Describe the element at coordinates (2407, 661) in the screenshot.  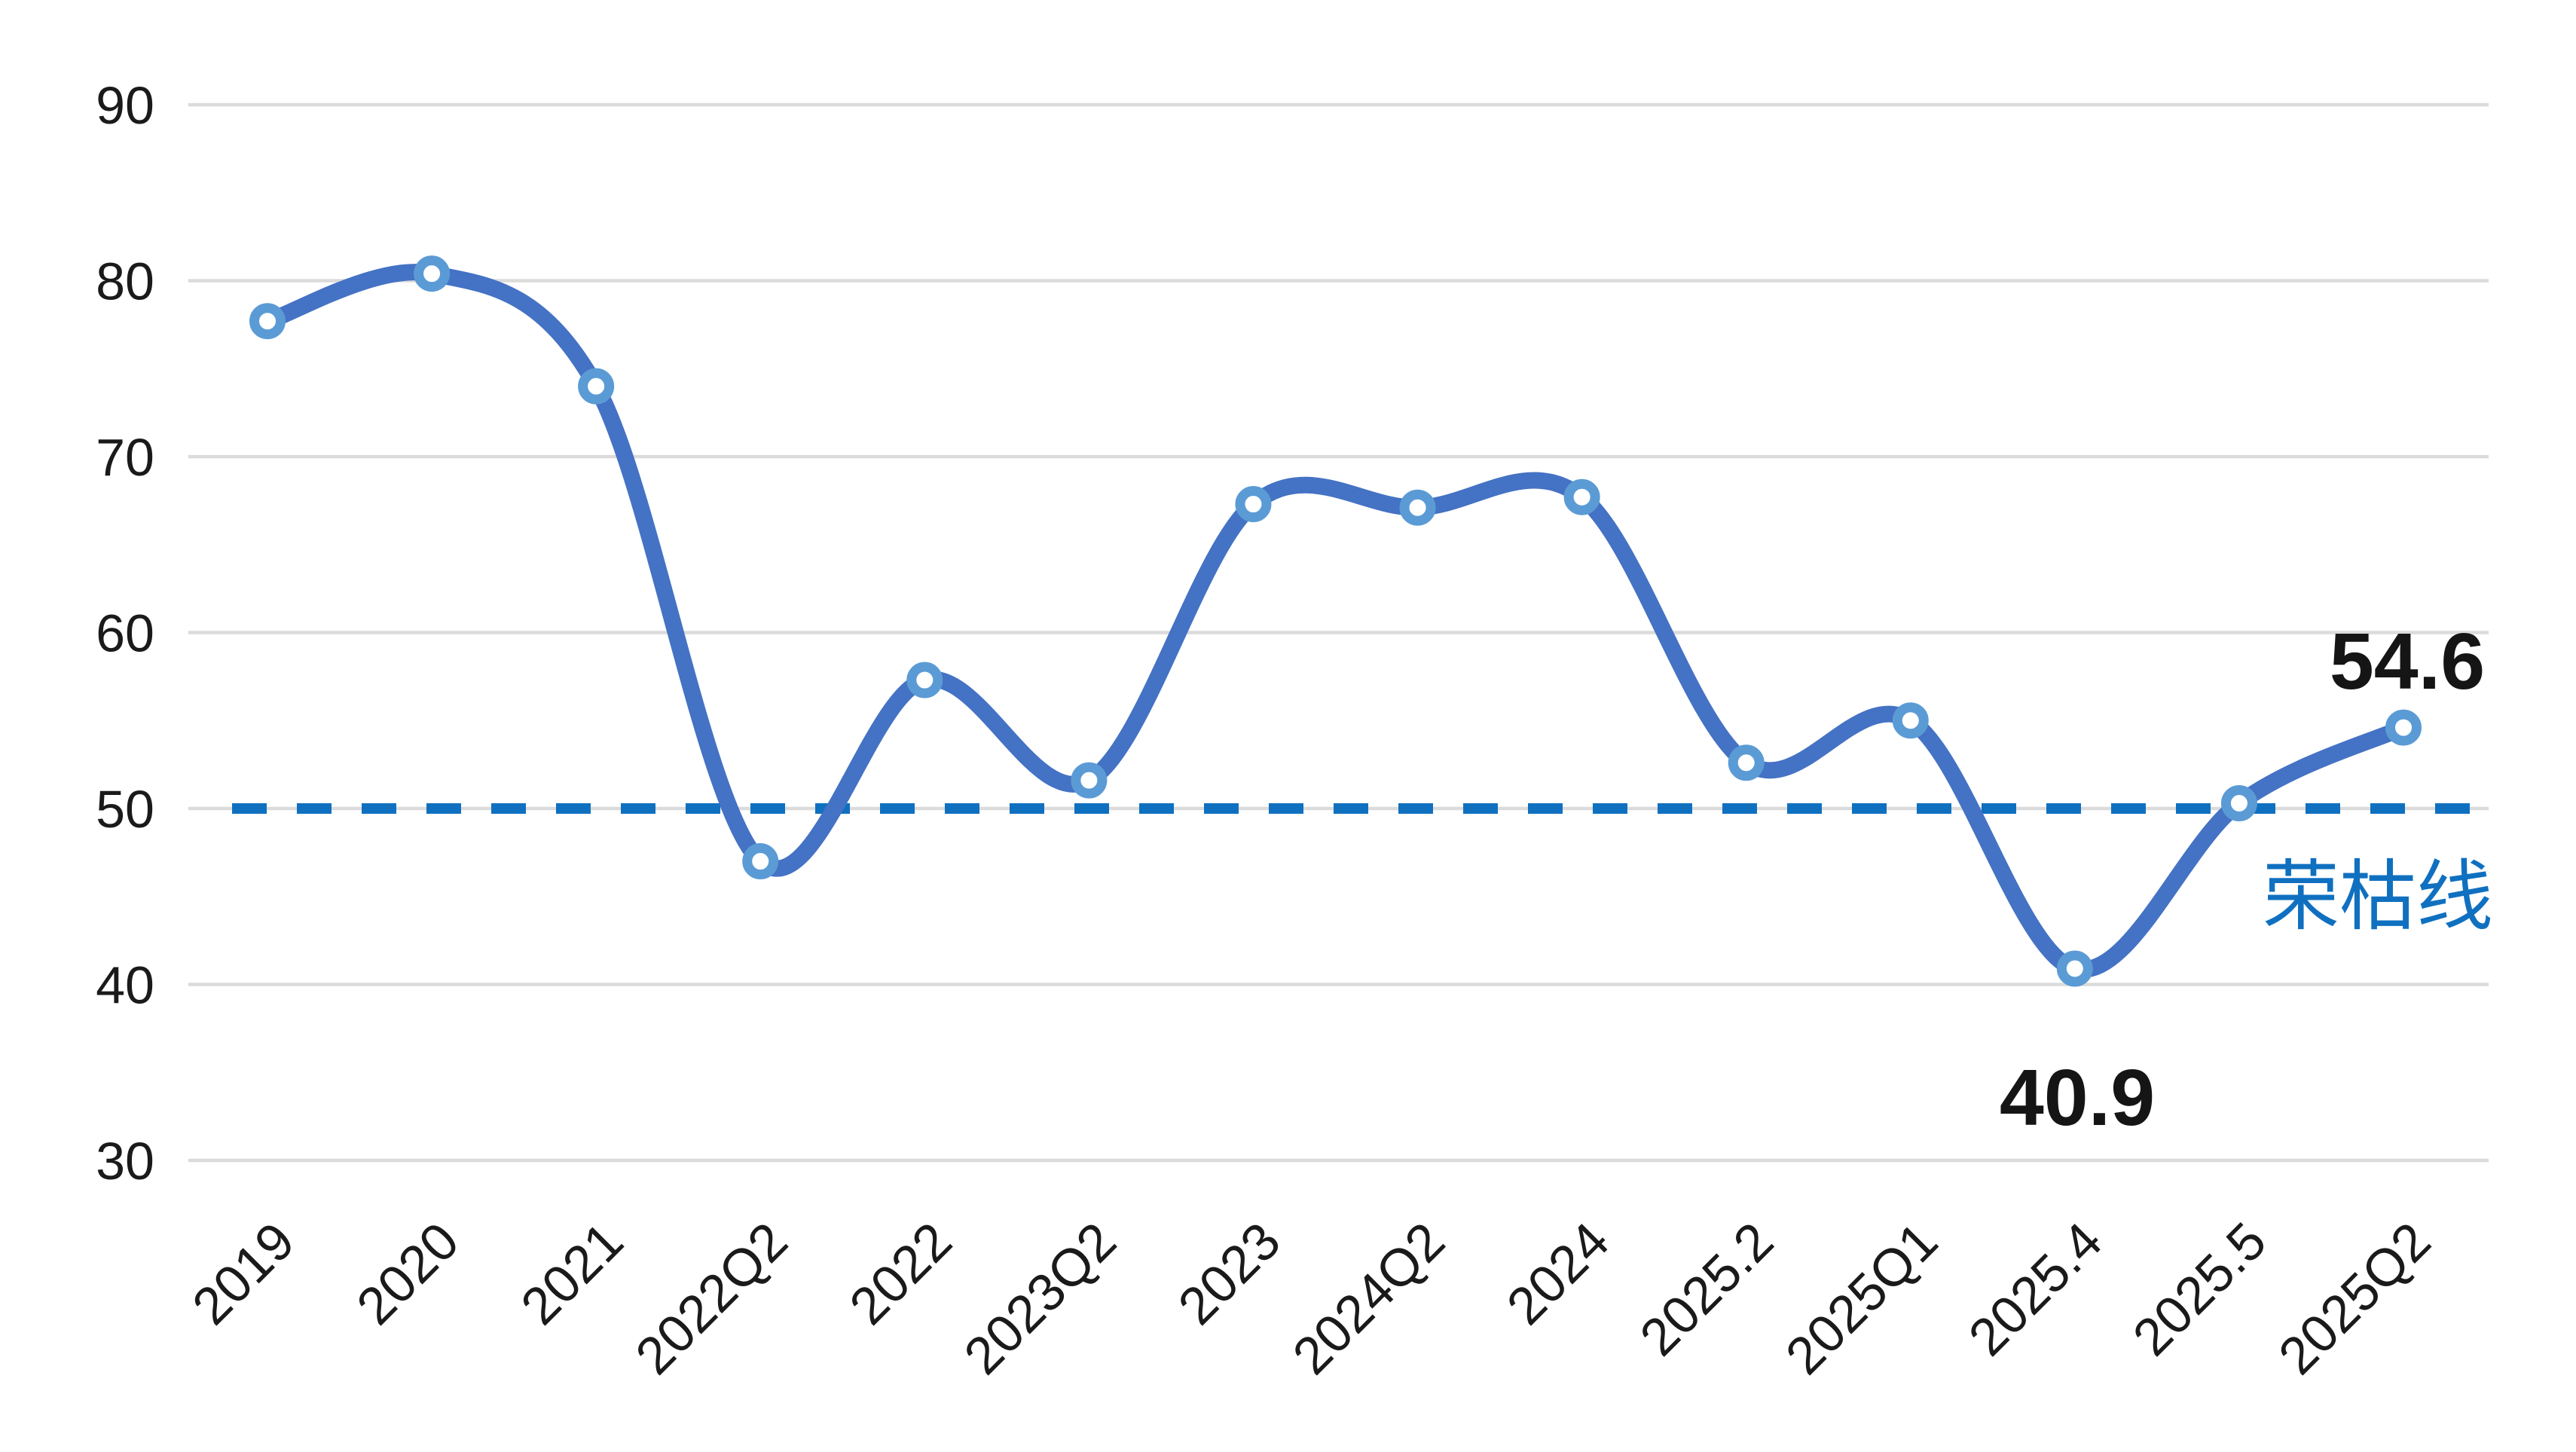
I see `data-point-label-latest: 54.6` at that location.